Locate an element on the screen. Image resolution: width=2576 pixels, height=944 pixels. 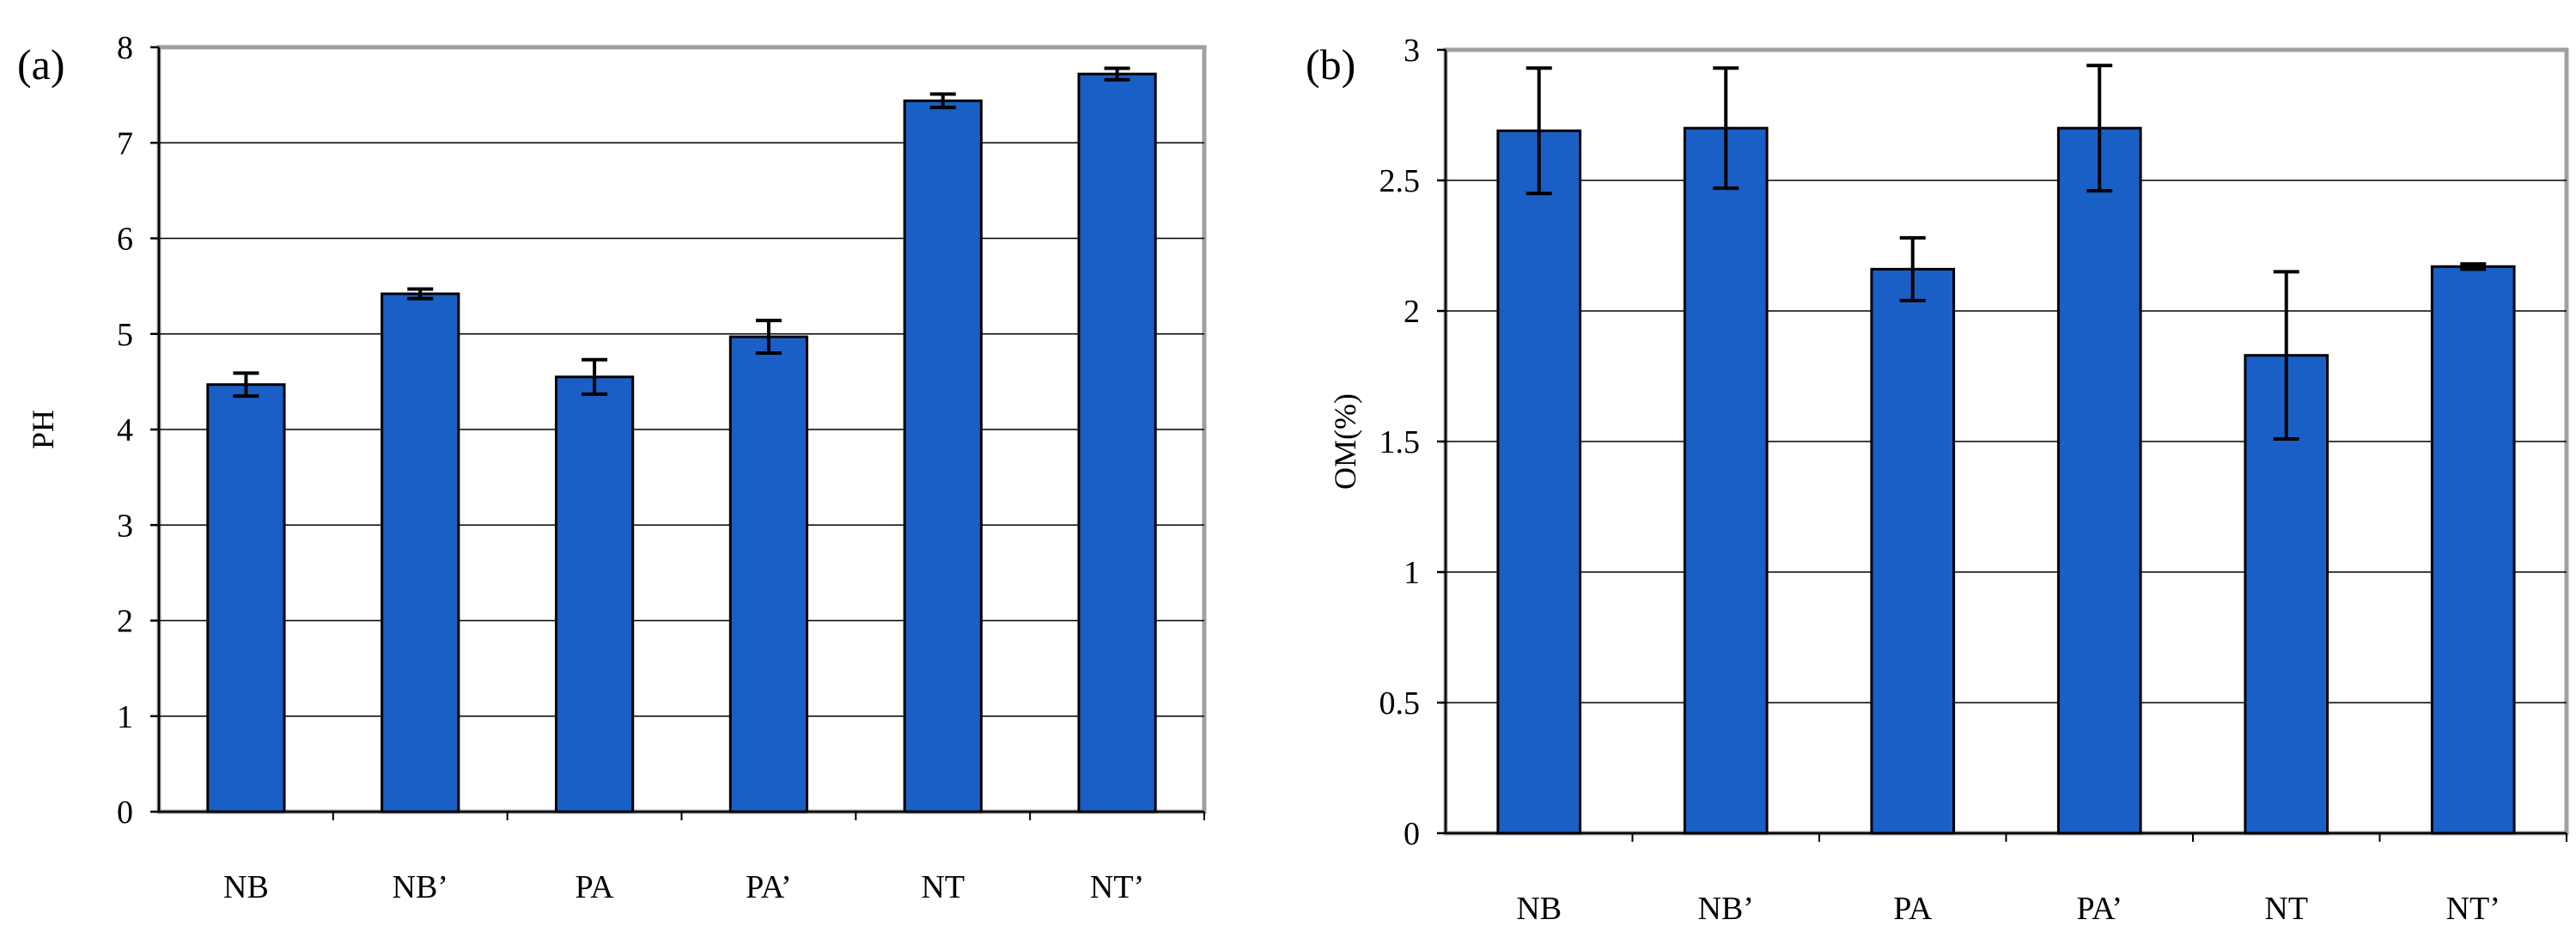
y-tick-label: 7 is located at coordinates (125, 143).